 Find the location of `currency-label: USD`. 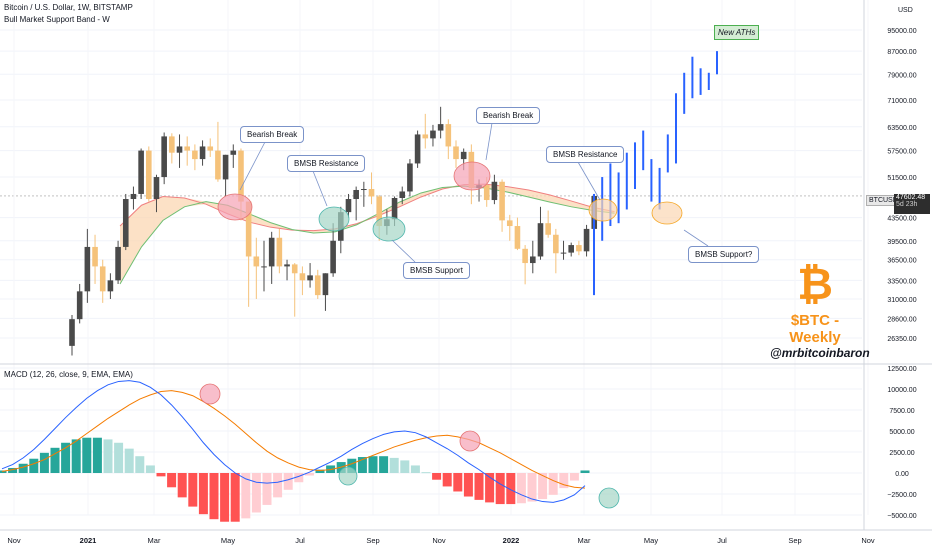

currency-label: USD is located at coordinates (905, 10).